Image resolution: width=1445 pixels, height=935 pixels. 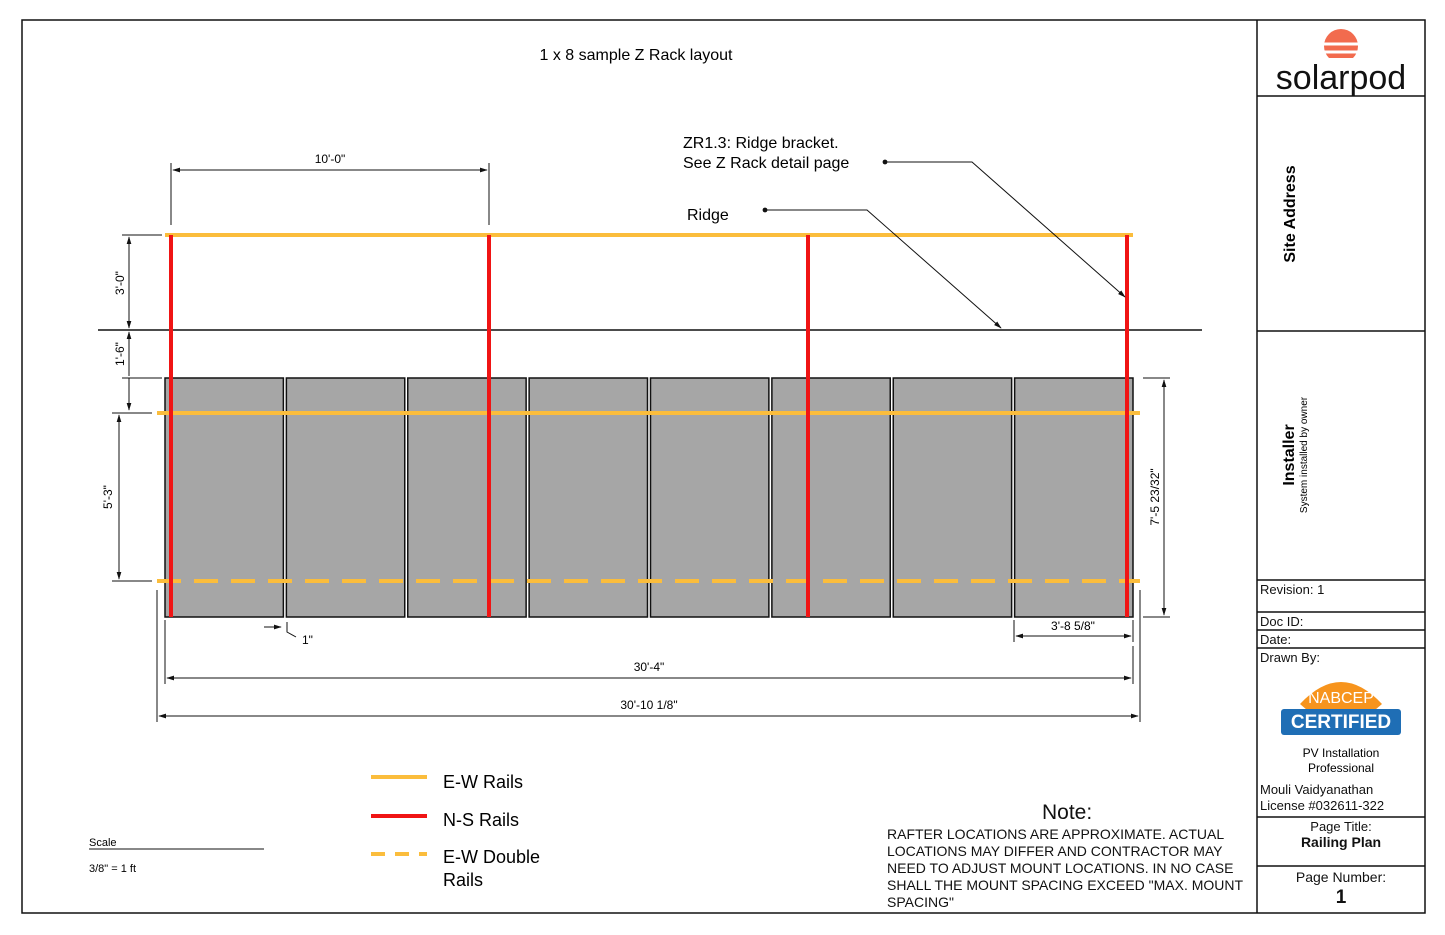 I want to click on page-number-value: 1, so click(x=1341, y=897).